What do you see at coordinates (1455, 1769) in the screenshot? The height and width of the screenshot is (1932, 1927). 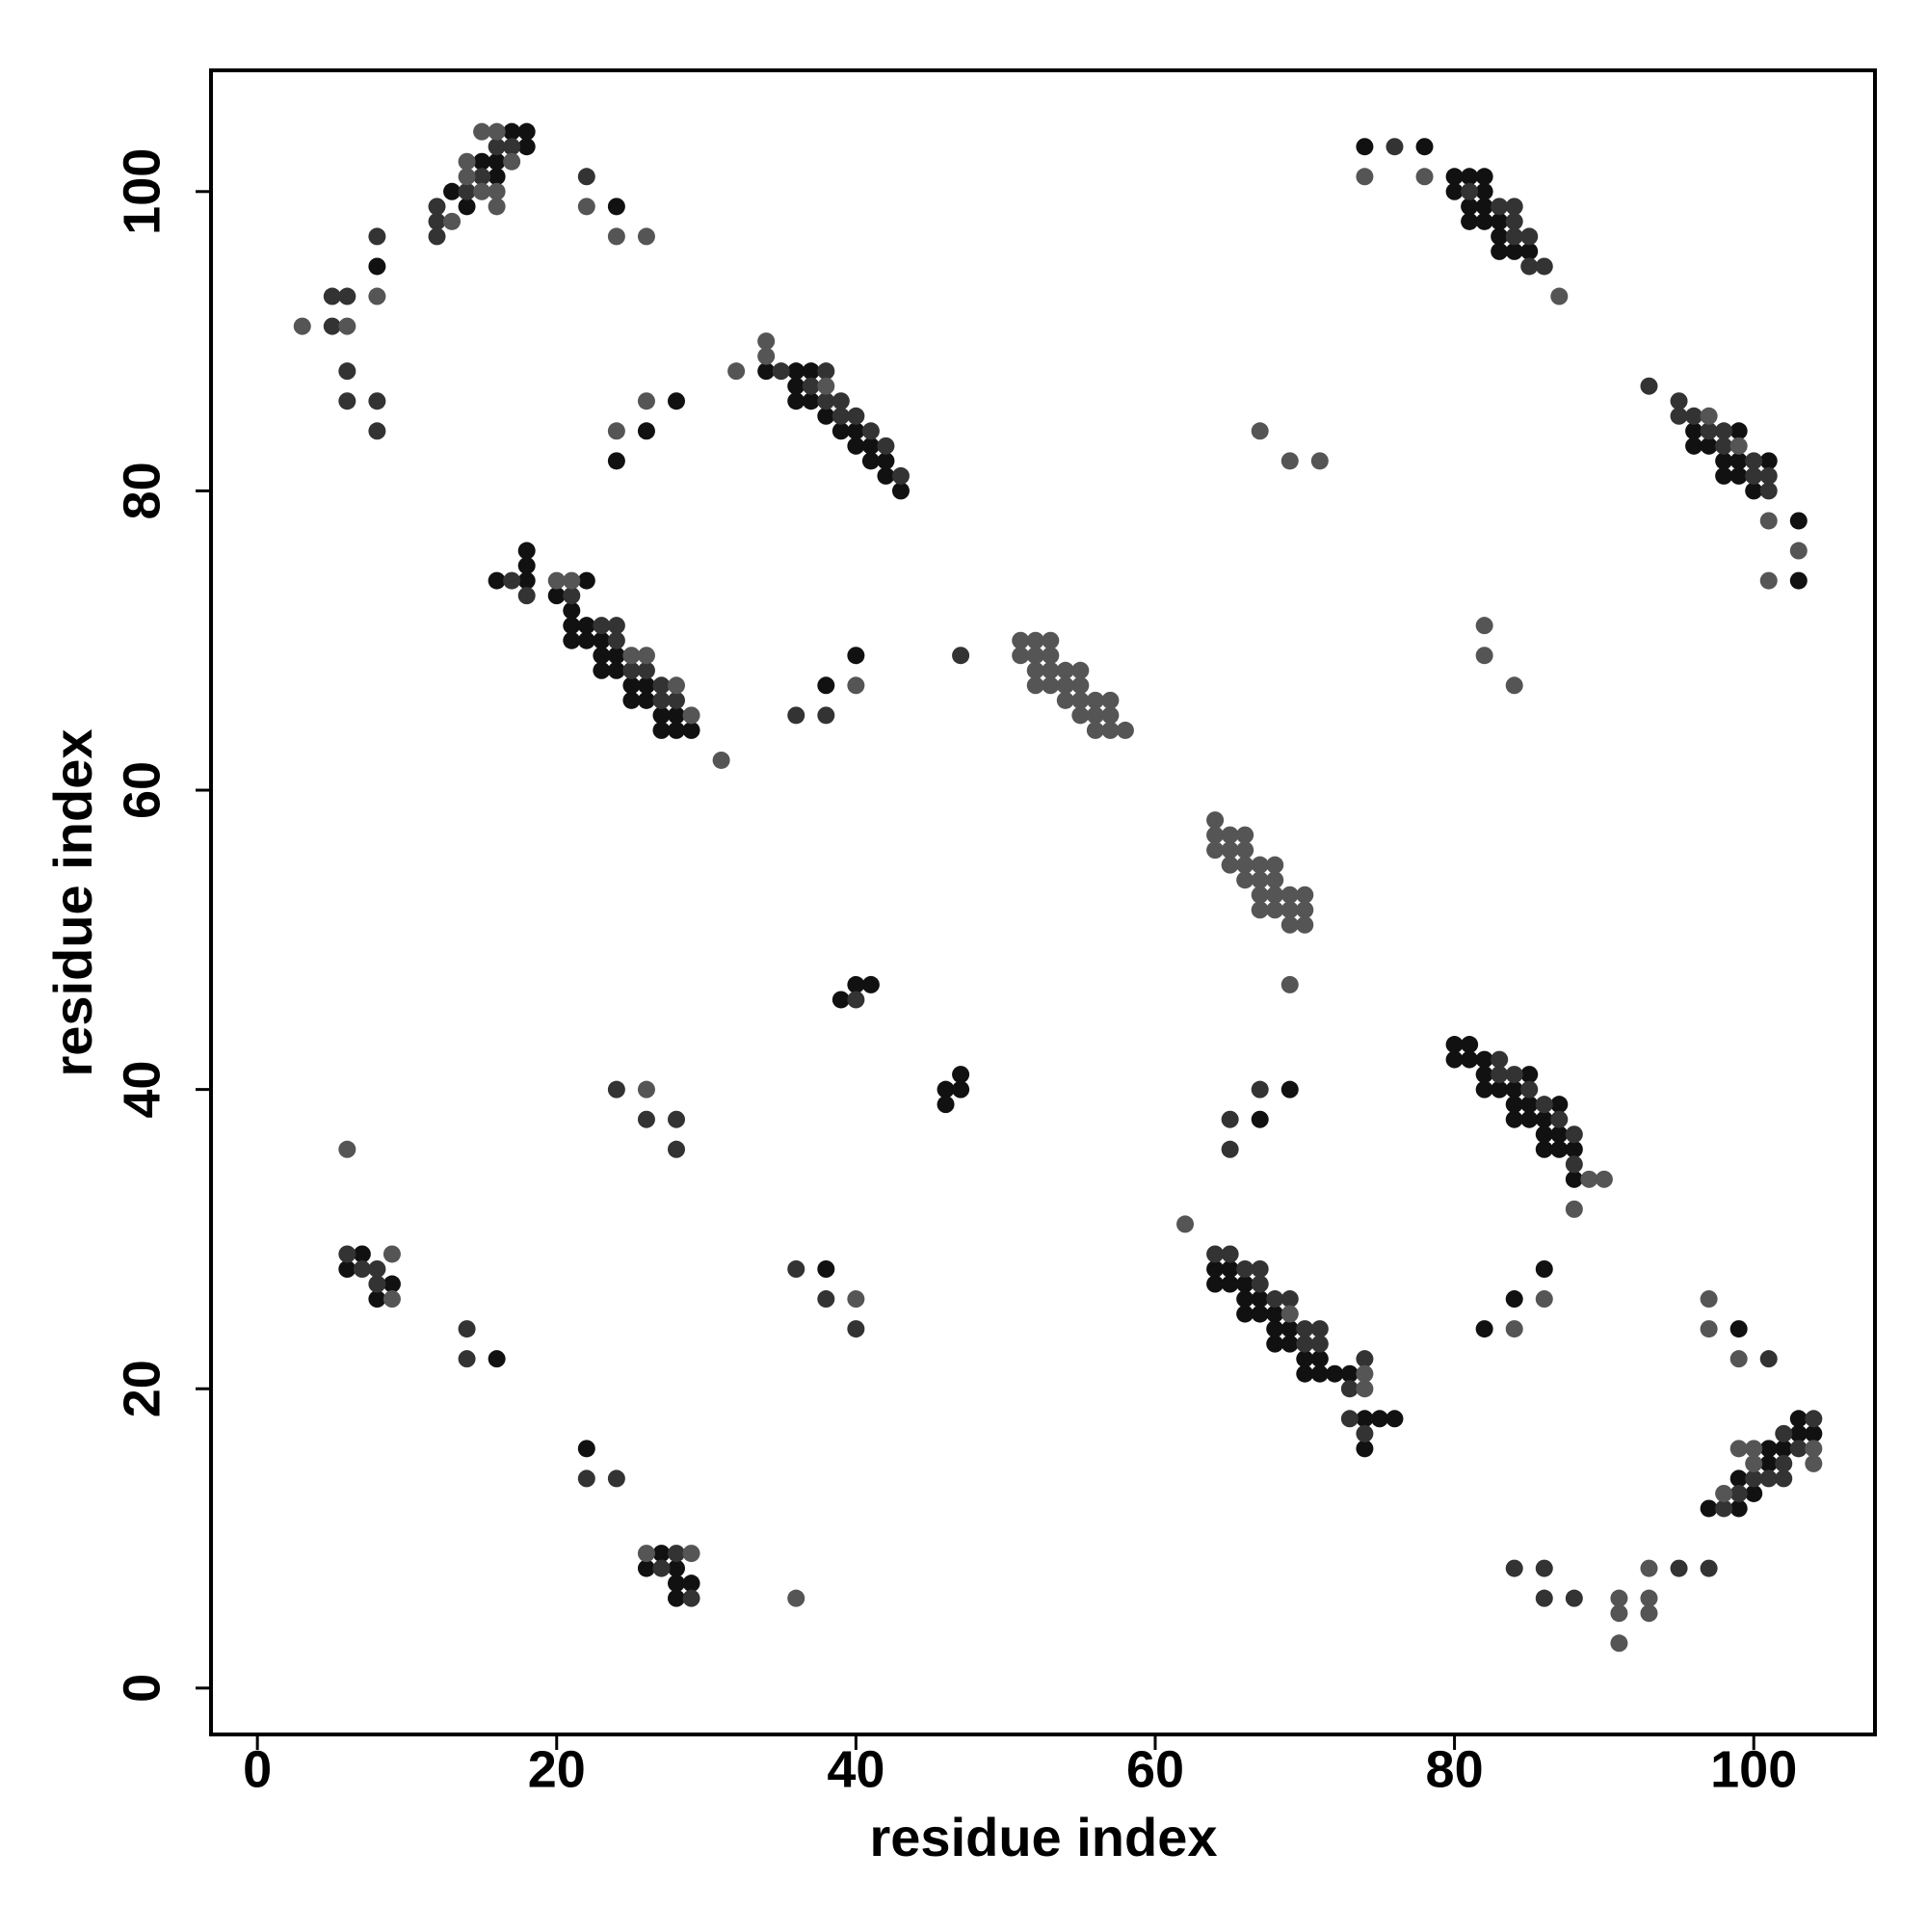 I see `x-tick-label: 80` at bounding box center [1455, 1769].